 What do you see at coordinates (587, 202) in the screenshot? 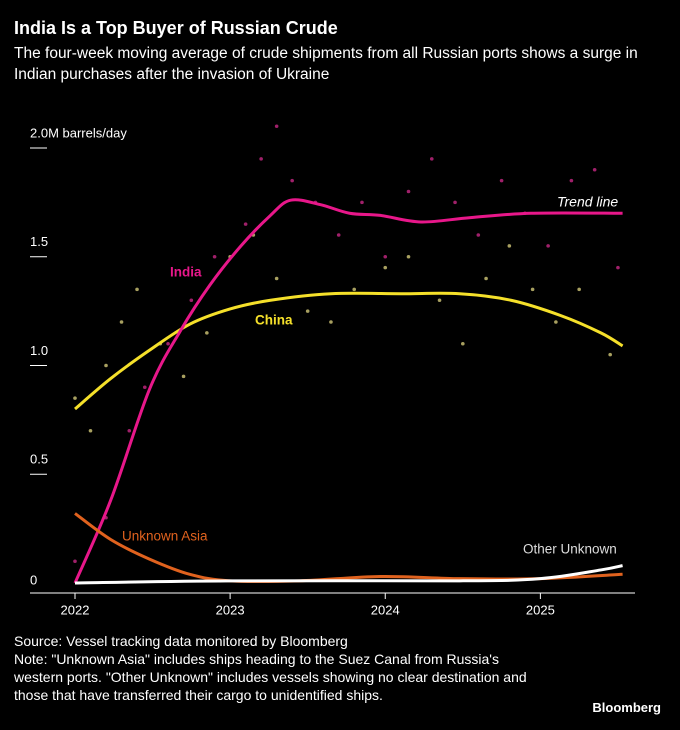
I see `annotation: Trend line` at bounding box center [587, 202].